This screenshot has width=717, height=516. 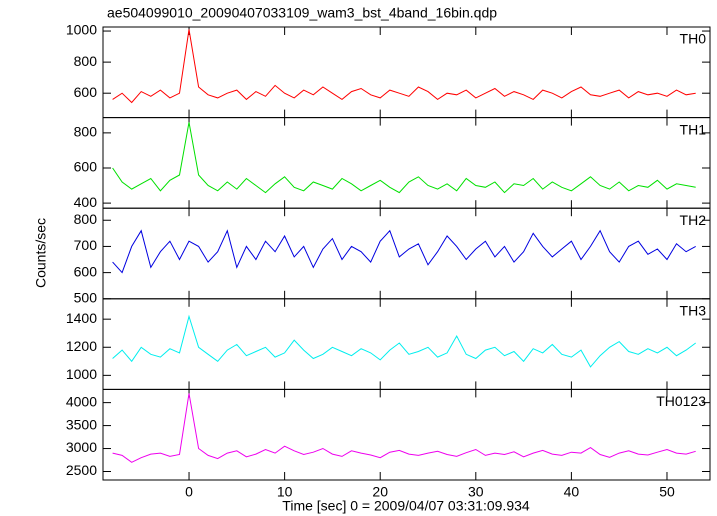 What do you see at coordinates (81, 401) in the screenshot?
I see `y-tick-label: 4000` at bounding box center [81, 401].